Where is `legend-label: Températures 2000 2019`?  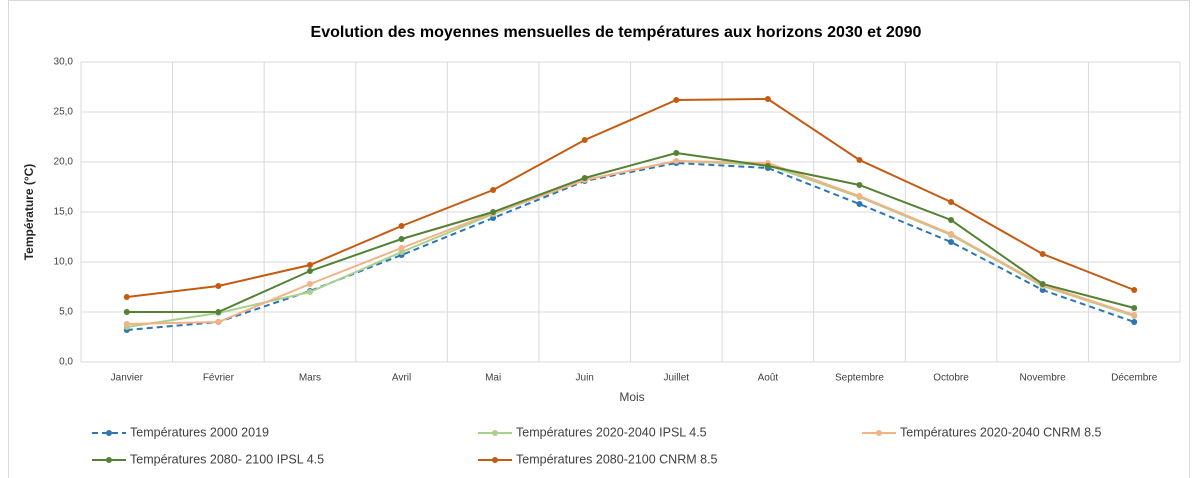 legend-label: Températures 2000 2019 is located at coordinates (199, 432).